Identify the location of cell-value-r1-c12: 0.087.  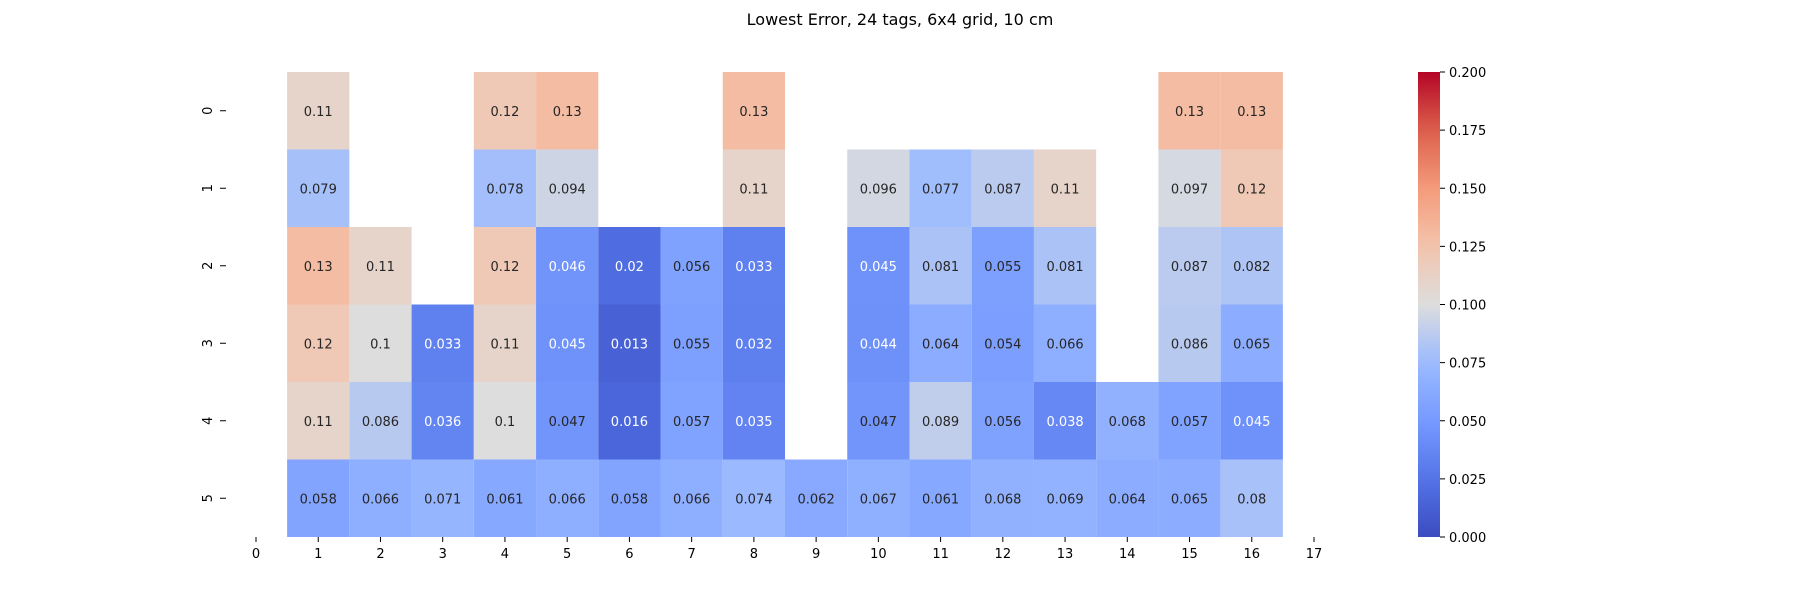
(1002, 189).